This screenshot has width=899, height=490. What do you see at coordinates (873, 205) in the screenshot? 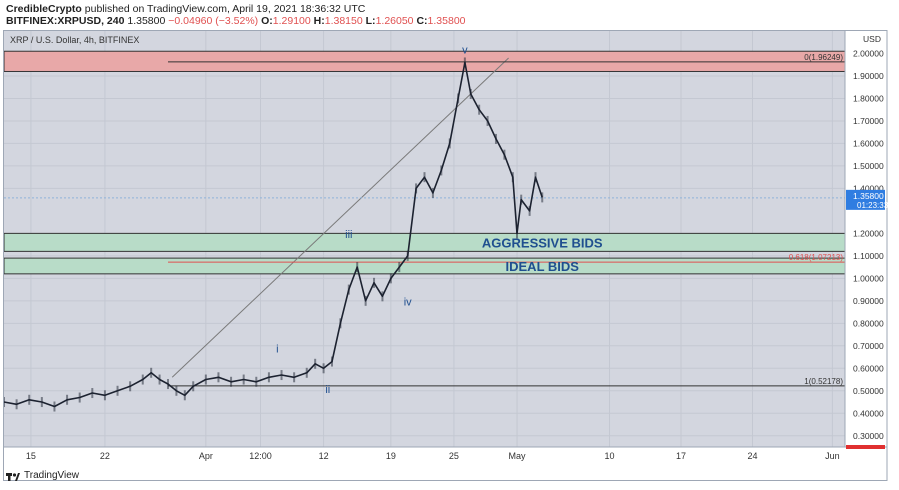
I see `price-tag-countdown: 01:23:33` at bounding box center [873, 205].